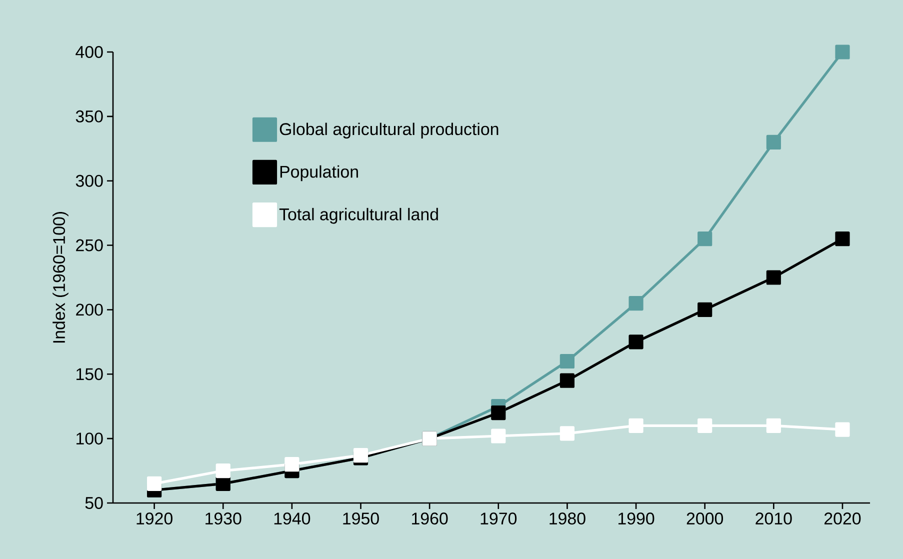 Image resolution: width=903 pixels, height=559 pixels. Describe the element at coordinates (568, 518) in the screenshot. I see `x-tick-label: 1980` at that location.